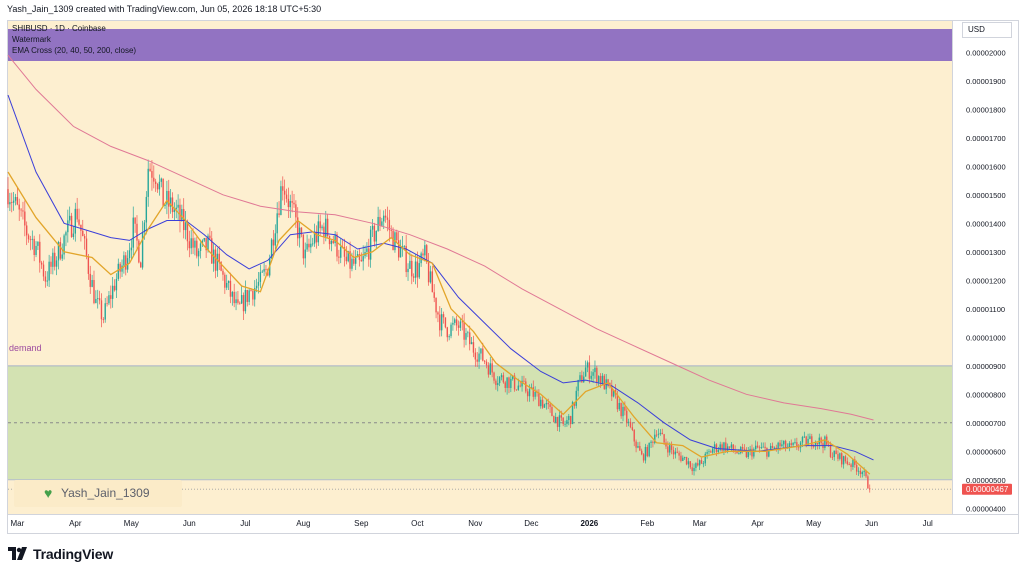  I want to click on time-tick-label: Dec, so click(531, 523).